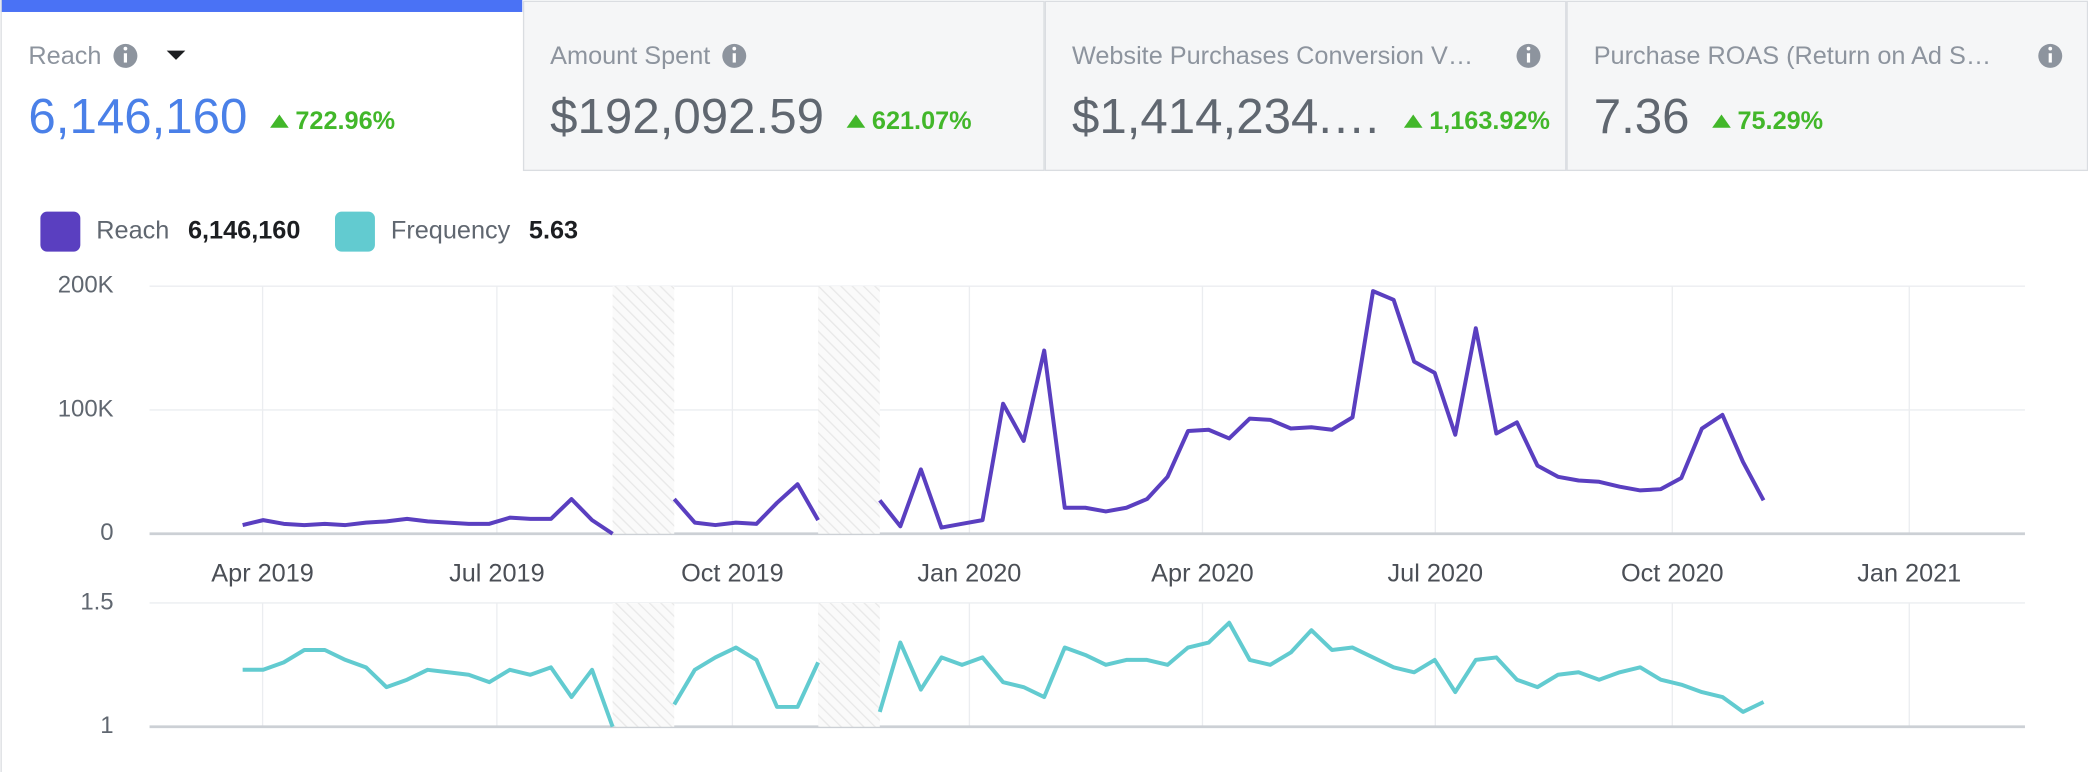  Describe the element at coordinates (86, 408) in the screenshot. I see `y-tick-label: 100K` at that location.